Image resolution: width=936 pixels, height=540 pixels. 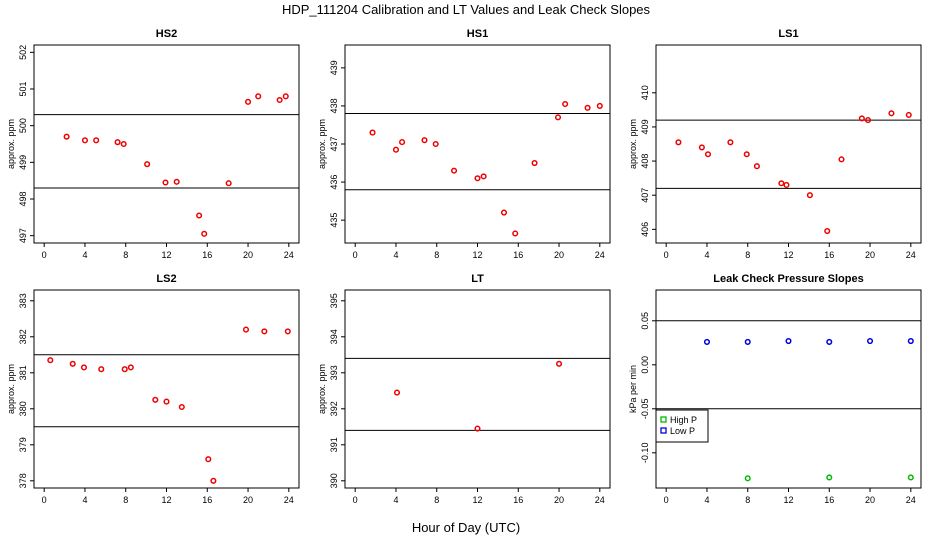 What do you see at coordinates (23, 480) in the screenshot?
I see `y-tick-label: 378` at bounding box center [23, 480].